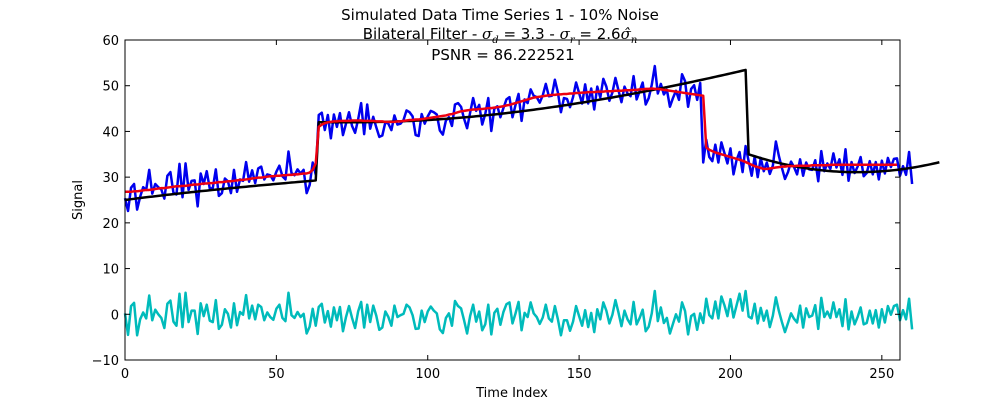 This screenshot has width=1000, height=400. Describe the element at coordinates (881, 374) in the screenshot. I see `x-tick-label: 250` at that location.